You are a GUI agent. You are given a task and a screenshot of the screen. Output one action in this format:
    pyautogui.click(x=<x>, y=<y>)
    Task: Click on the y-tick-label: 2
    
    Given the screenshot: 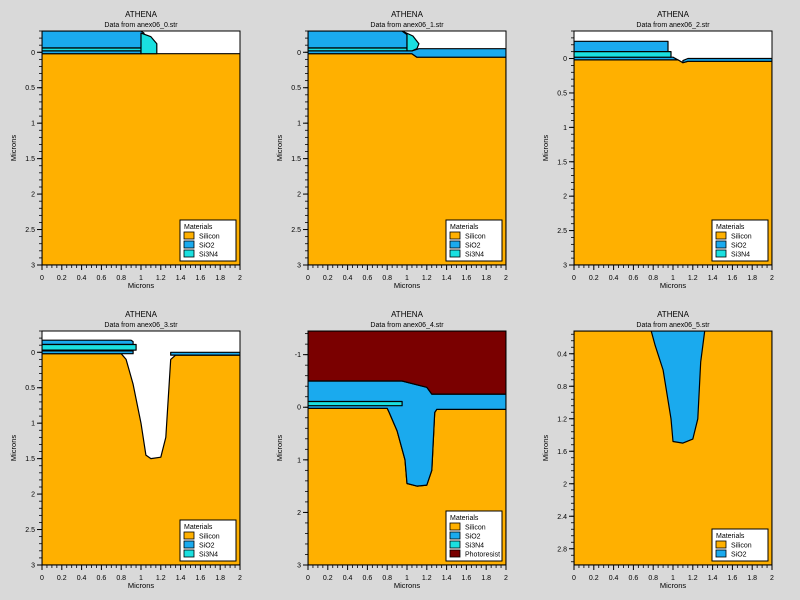 What is the action you would take?
    pyautogui.click(x=565, y=197)
    